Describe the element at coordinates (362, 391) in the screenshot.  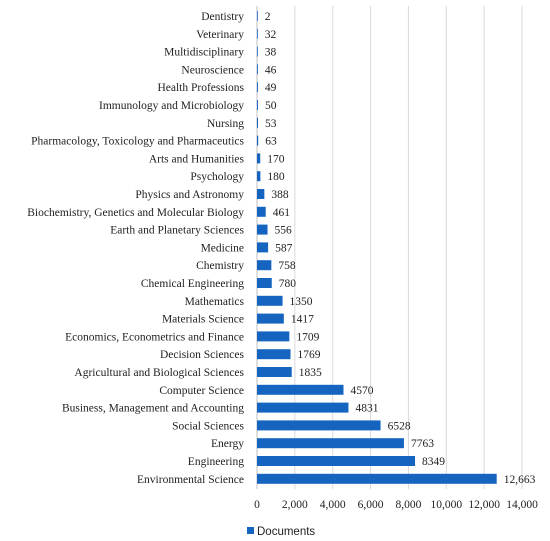
I see `data-label: 4570` at that location.